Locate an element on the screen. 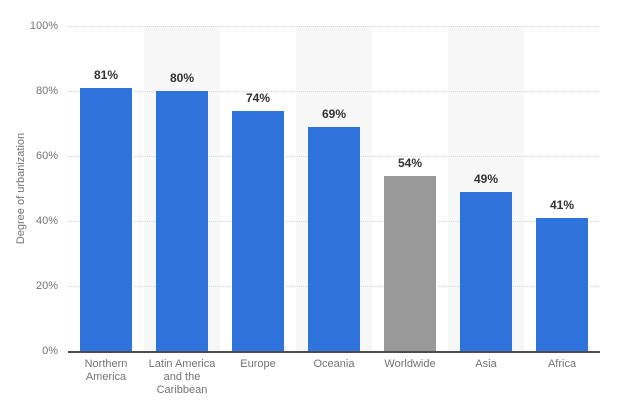 This screenshot has height=404, width=618. bar-oceania is located at coordinates (334, 238).